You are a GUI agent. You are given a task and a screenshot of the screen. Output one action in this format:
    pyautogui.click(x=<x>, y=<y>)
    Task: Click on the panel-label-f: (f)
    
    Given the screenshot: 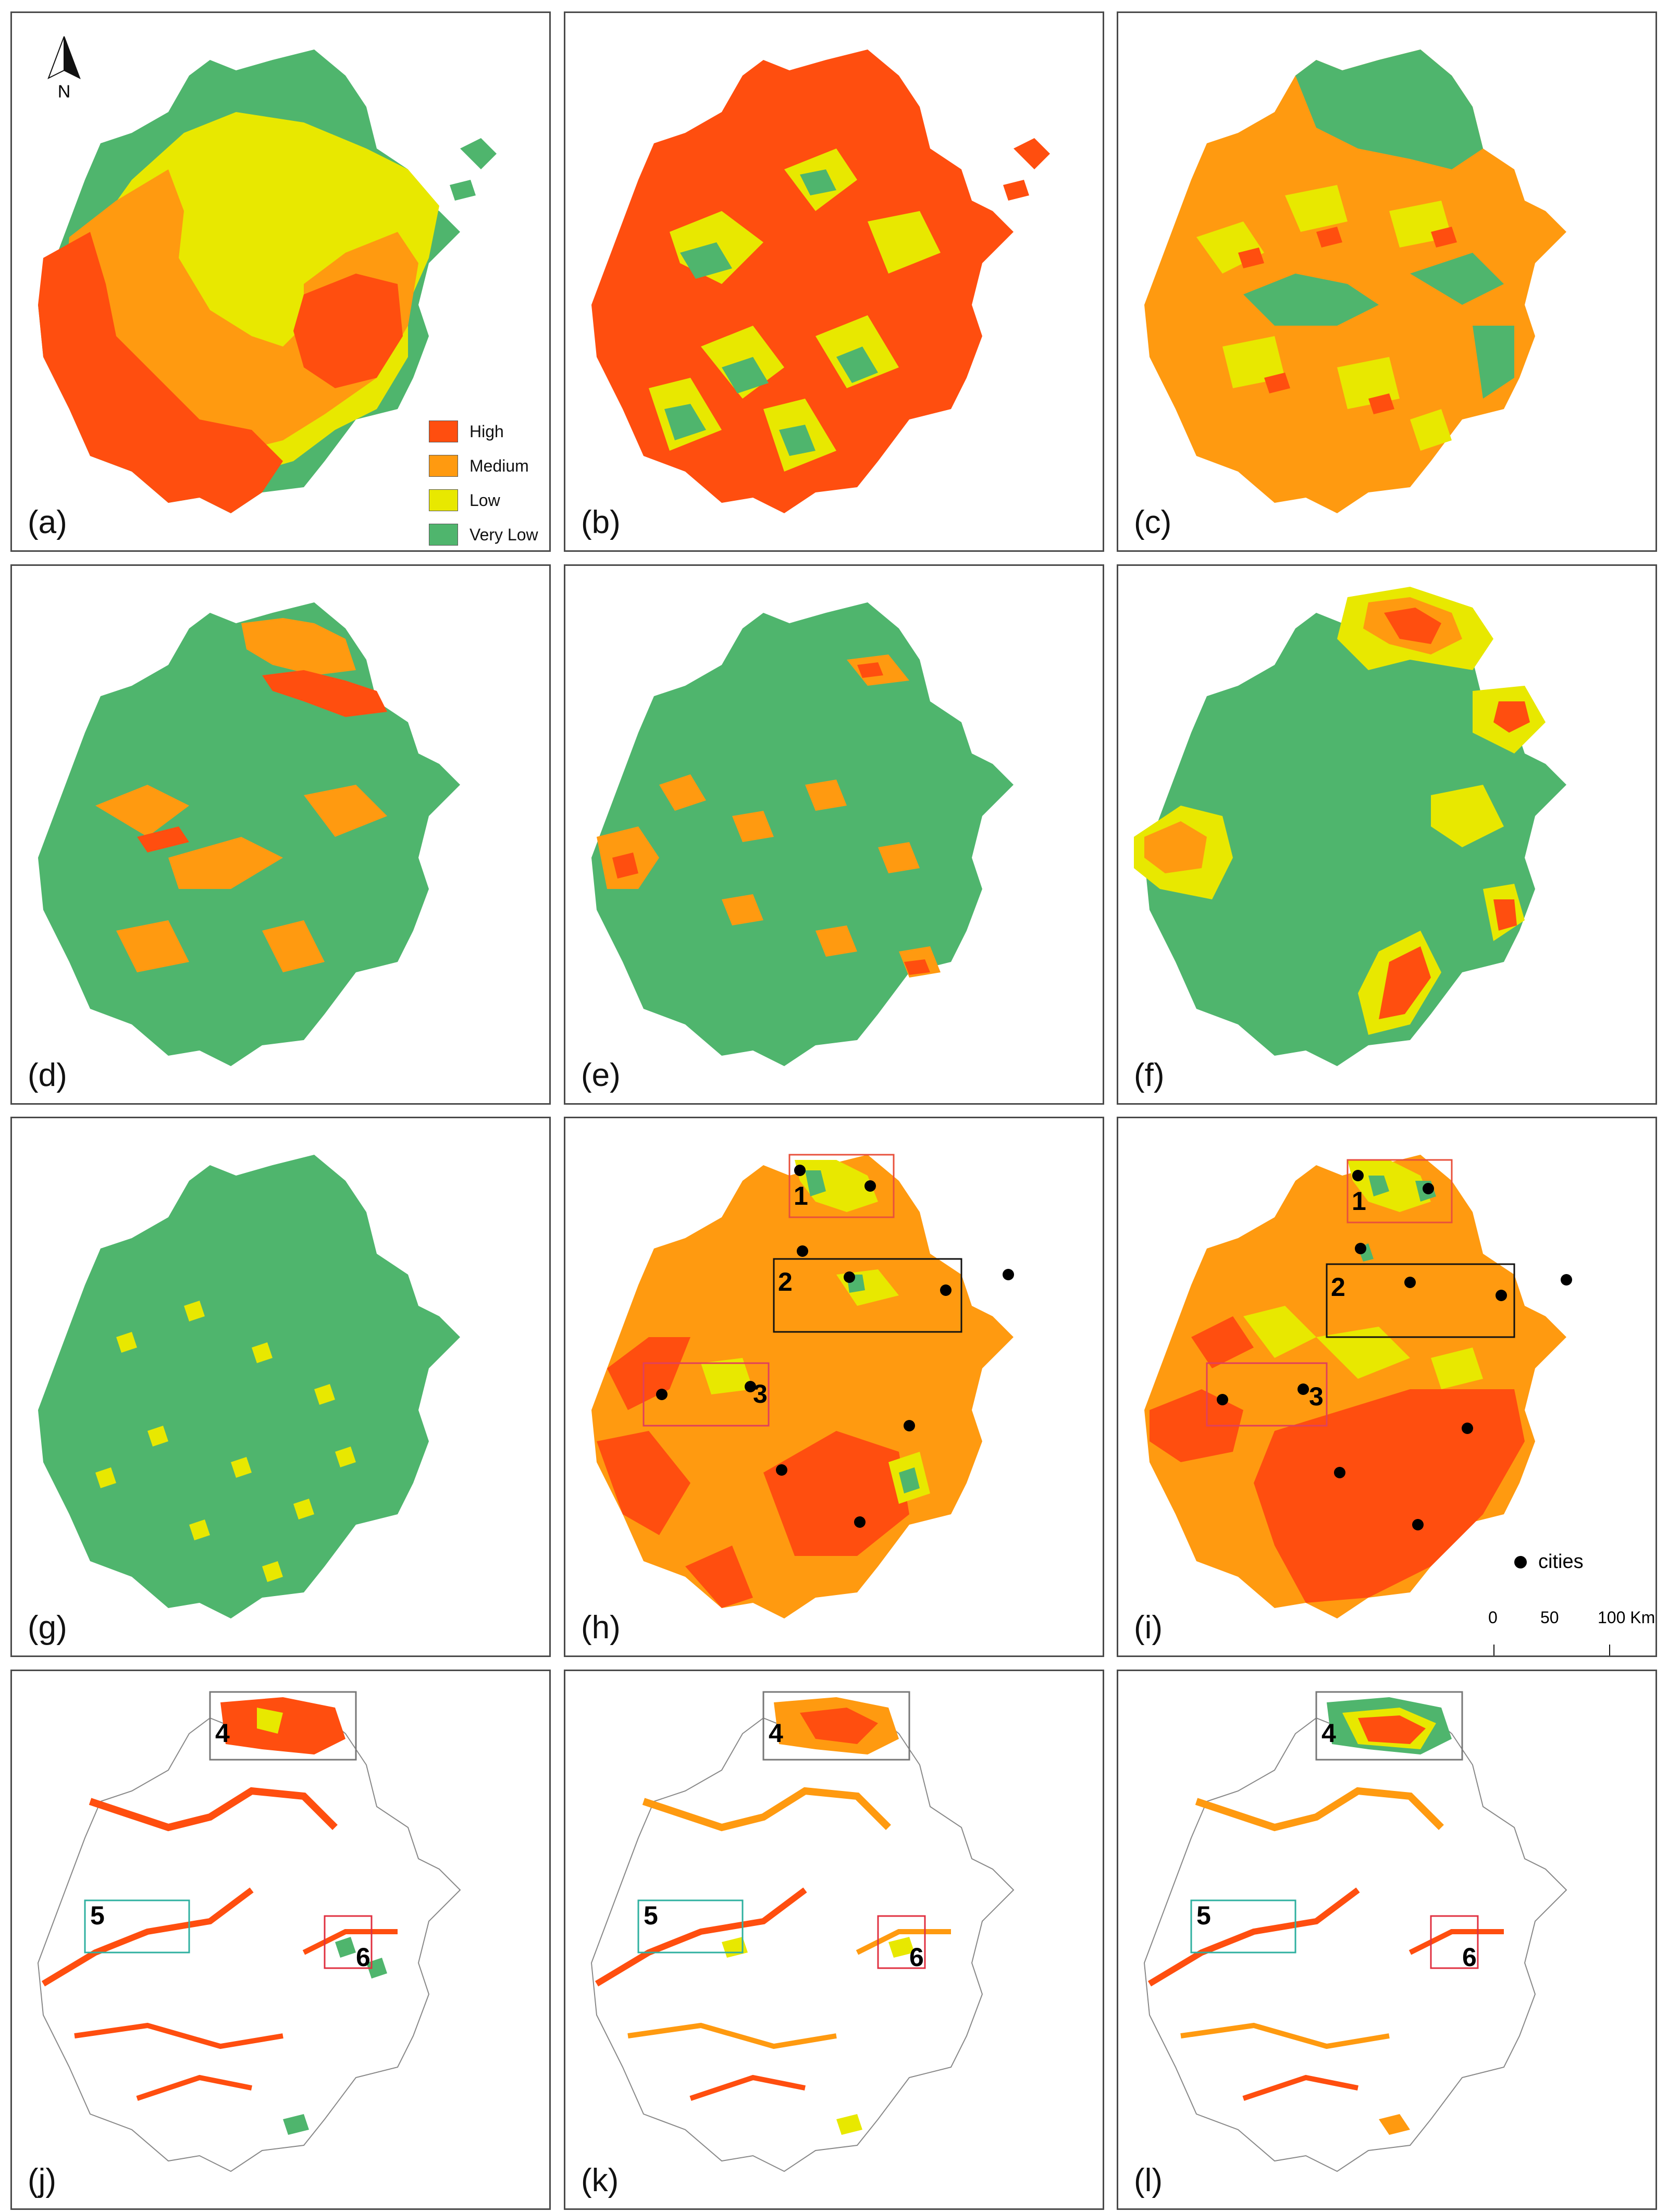 What is the action you would take?
    pyautogui.click(x=1149, y=1075)
    